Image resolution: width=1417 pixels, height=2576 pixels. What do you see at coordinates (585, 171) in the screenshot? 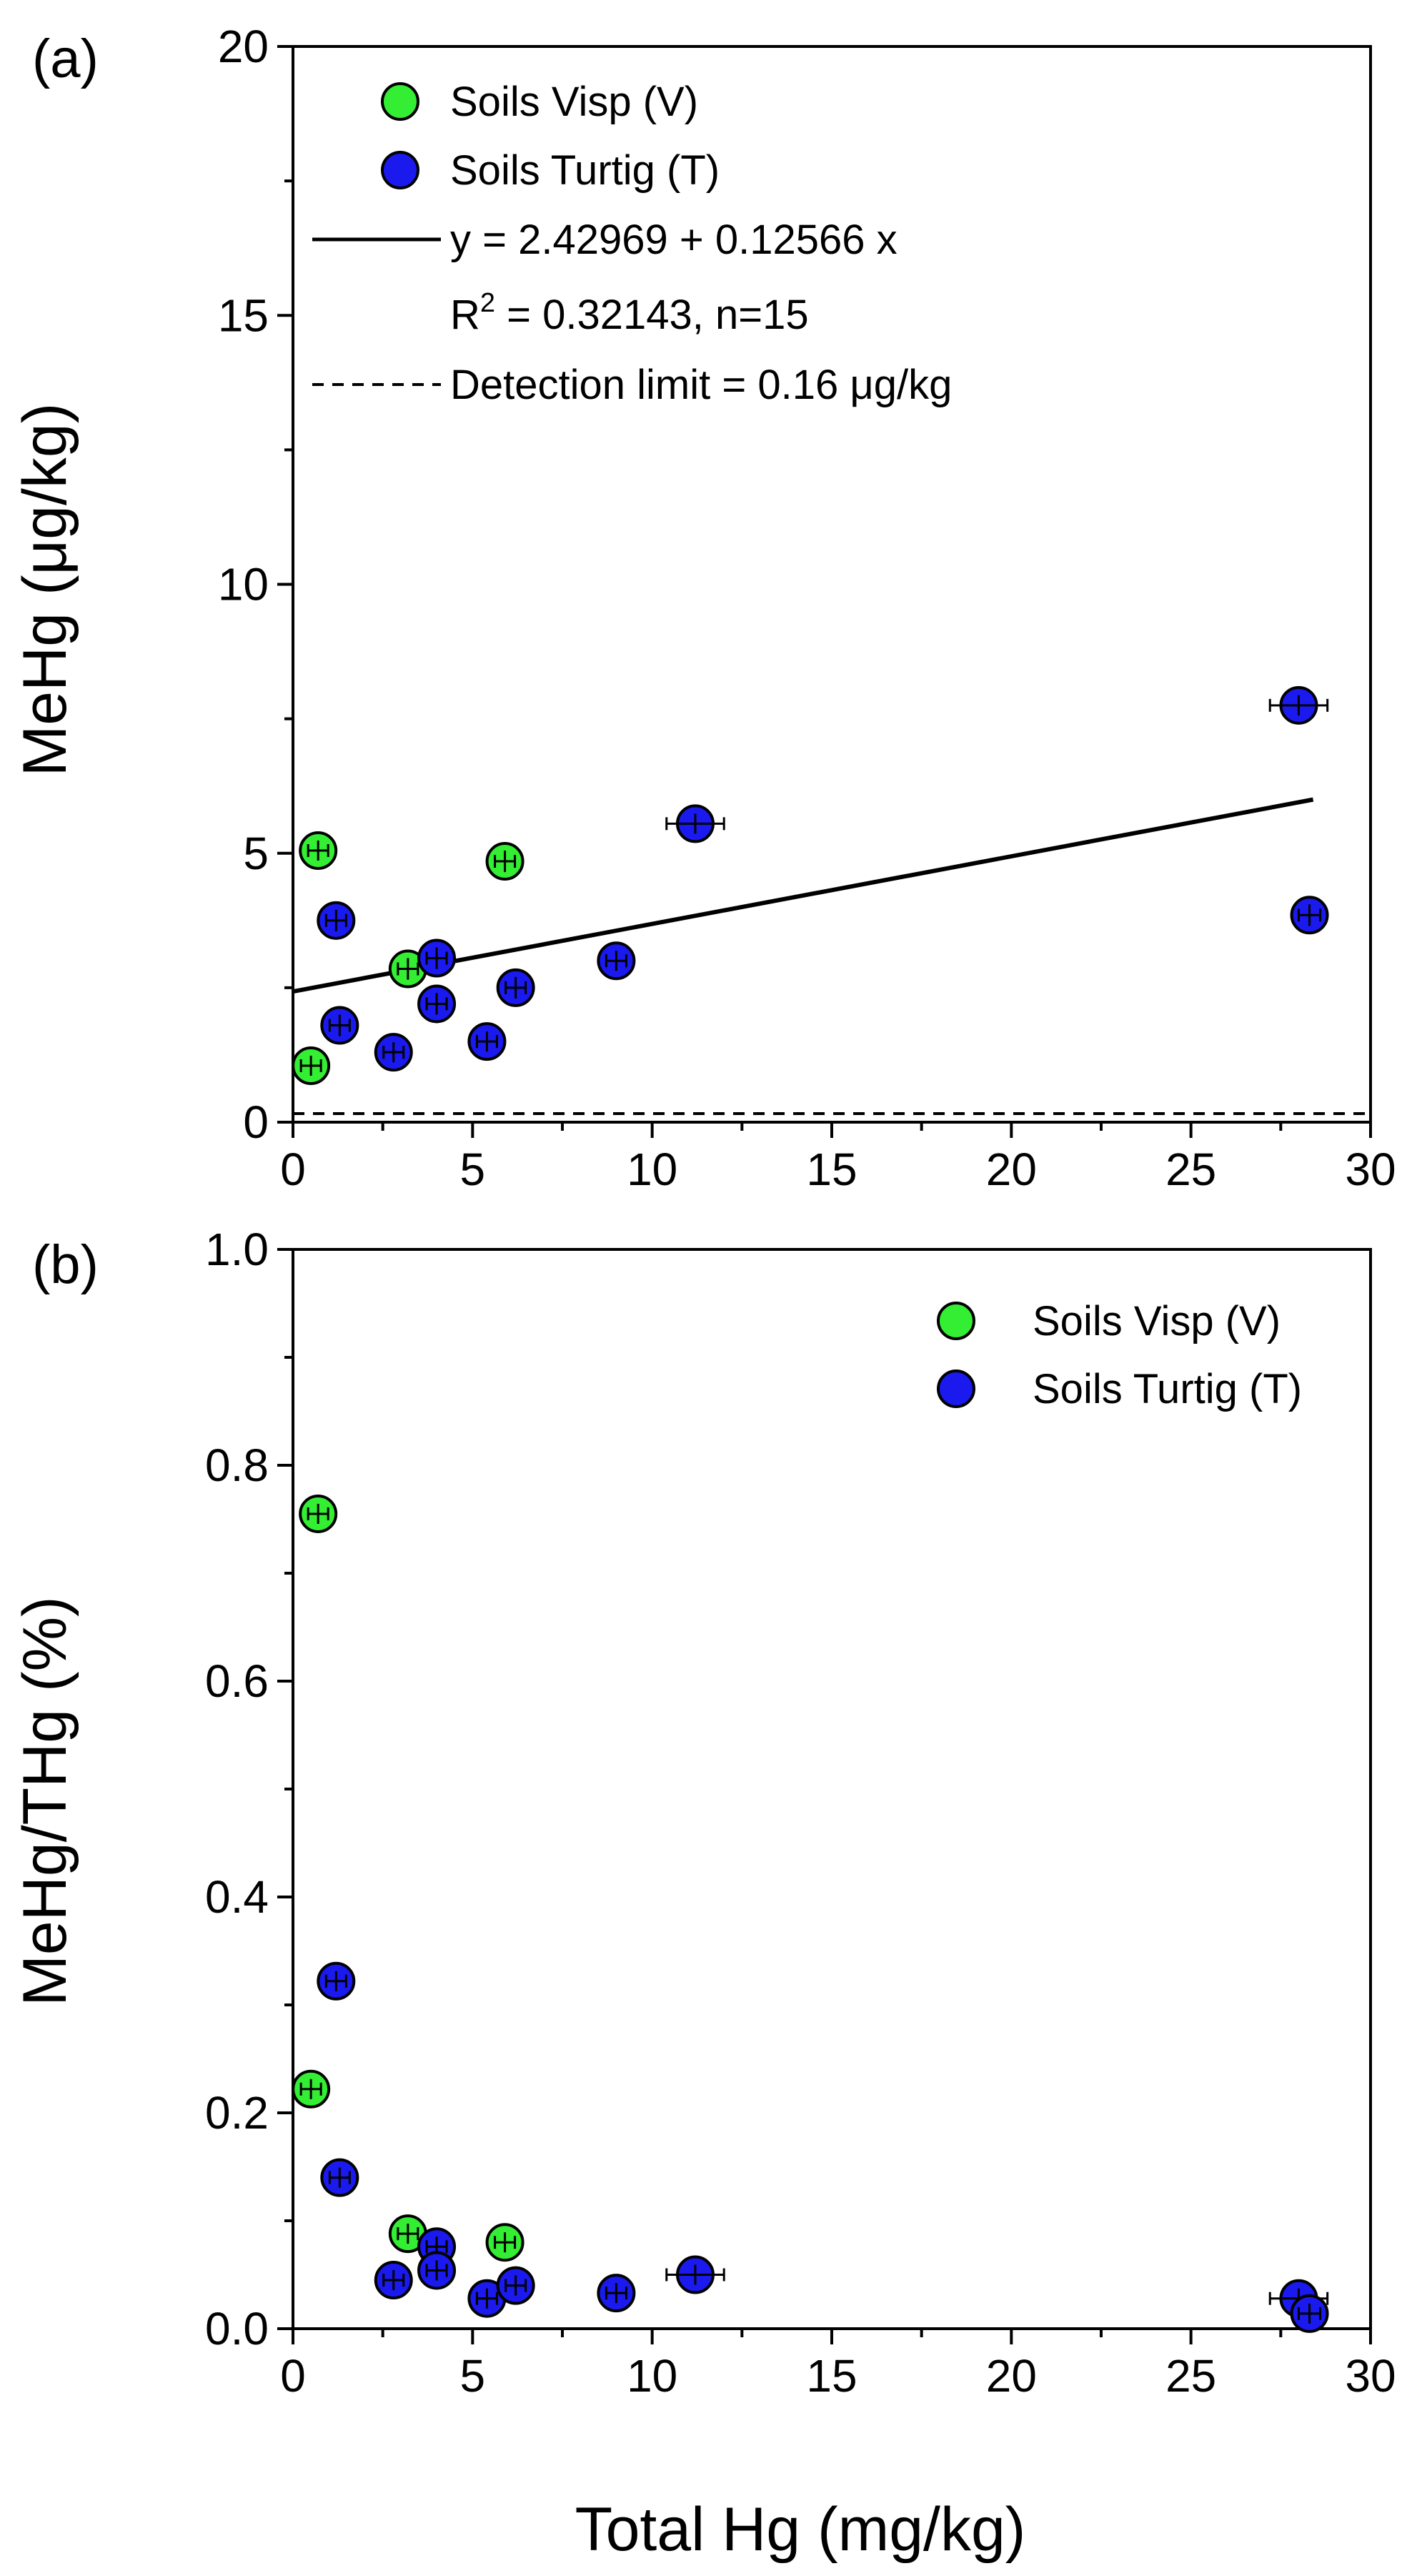
I see `legend-a-turtig-label: Soils Turtig (T)` at bounding box center [585, 171].